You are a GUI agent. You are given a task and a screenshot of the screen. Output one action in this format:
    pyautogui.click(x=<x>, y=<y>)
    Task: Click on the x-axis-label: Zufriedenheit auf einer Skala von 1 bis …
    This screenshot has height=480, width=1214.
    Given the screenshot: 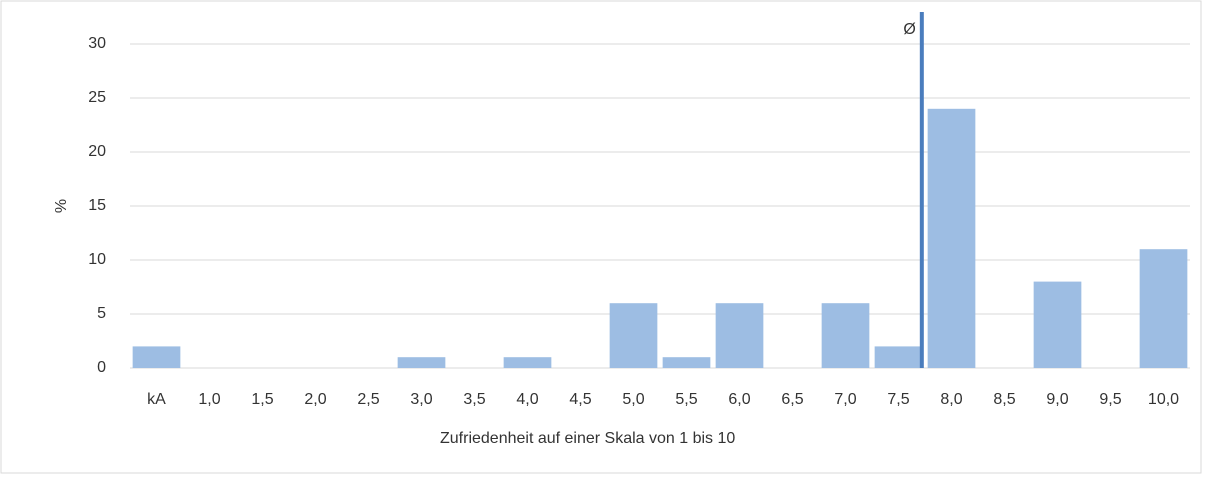 What is the action you would take?
    pyautogui.click(x=587, y=438)
    